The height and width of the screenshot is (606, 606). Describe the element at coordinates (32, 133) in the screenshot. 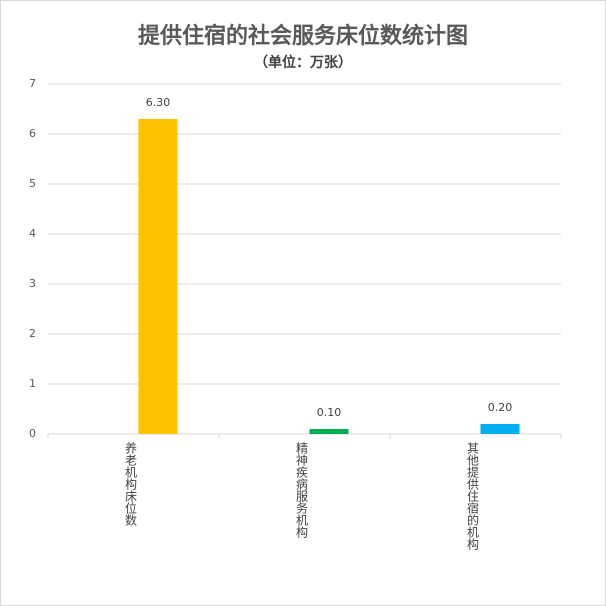

I see `y-tick-label: 6` at that location.